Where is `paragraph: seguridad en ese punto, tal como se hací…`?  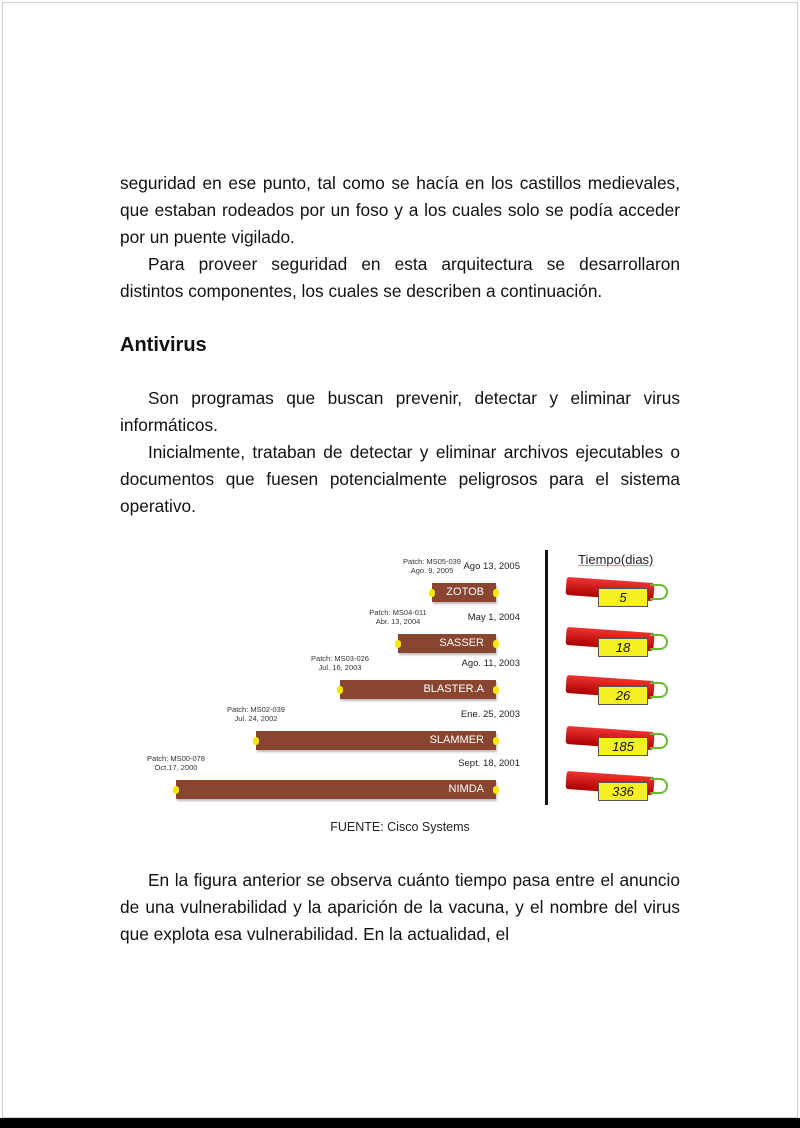 paragraph: seguridad en ese punto, tal como se hací… is located at coordinates (400, 210).